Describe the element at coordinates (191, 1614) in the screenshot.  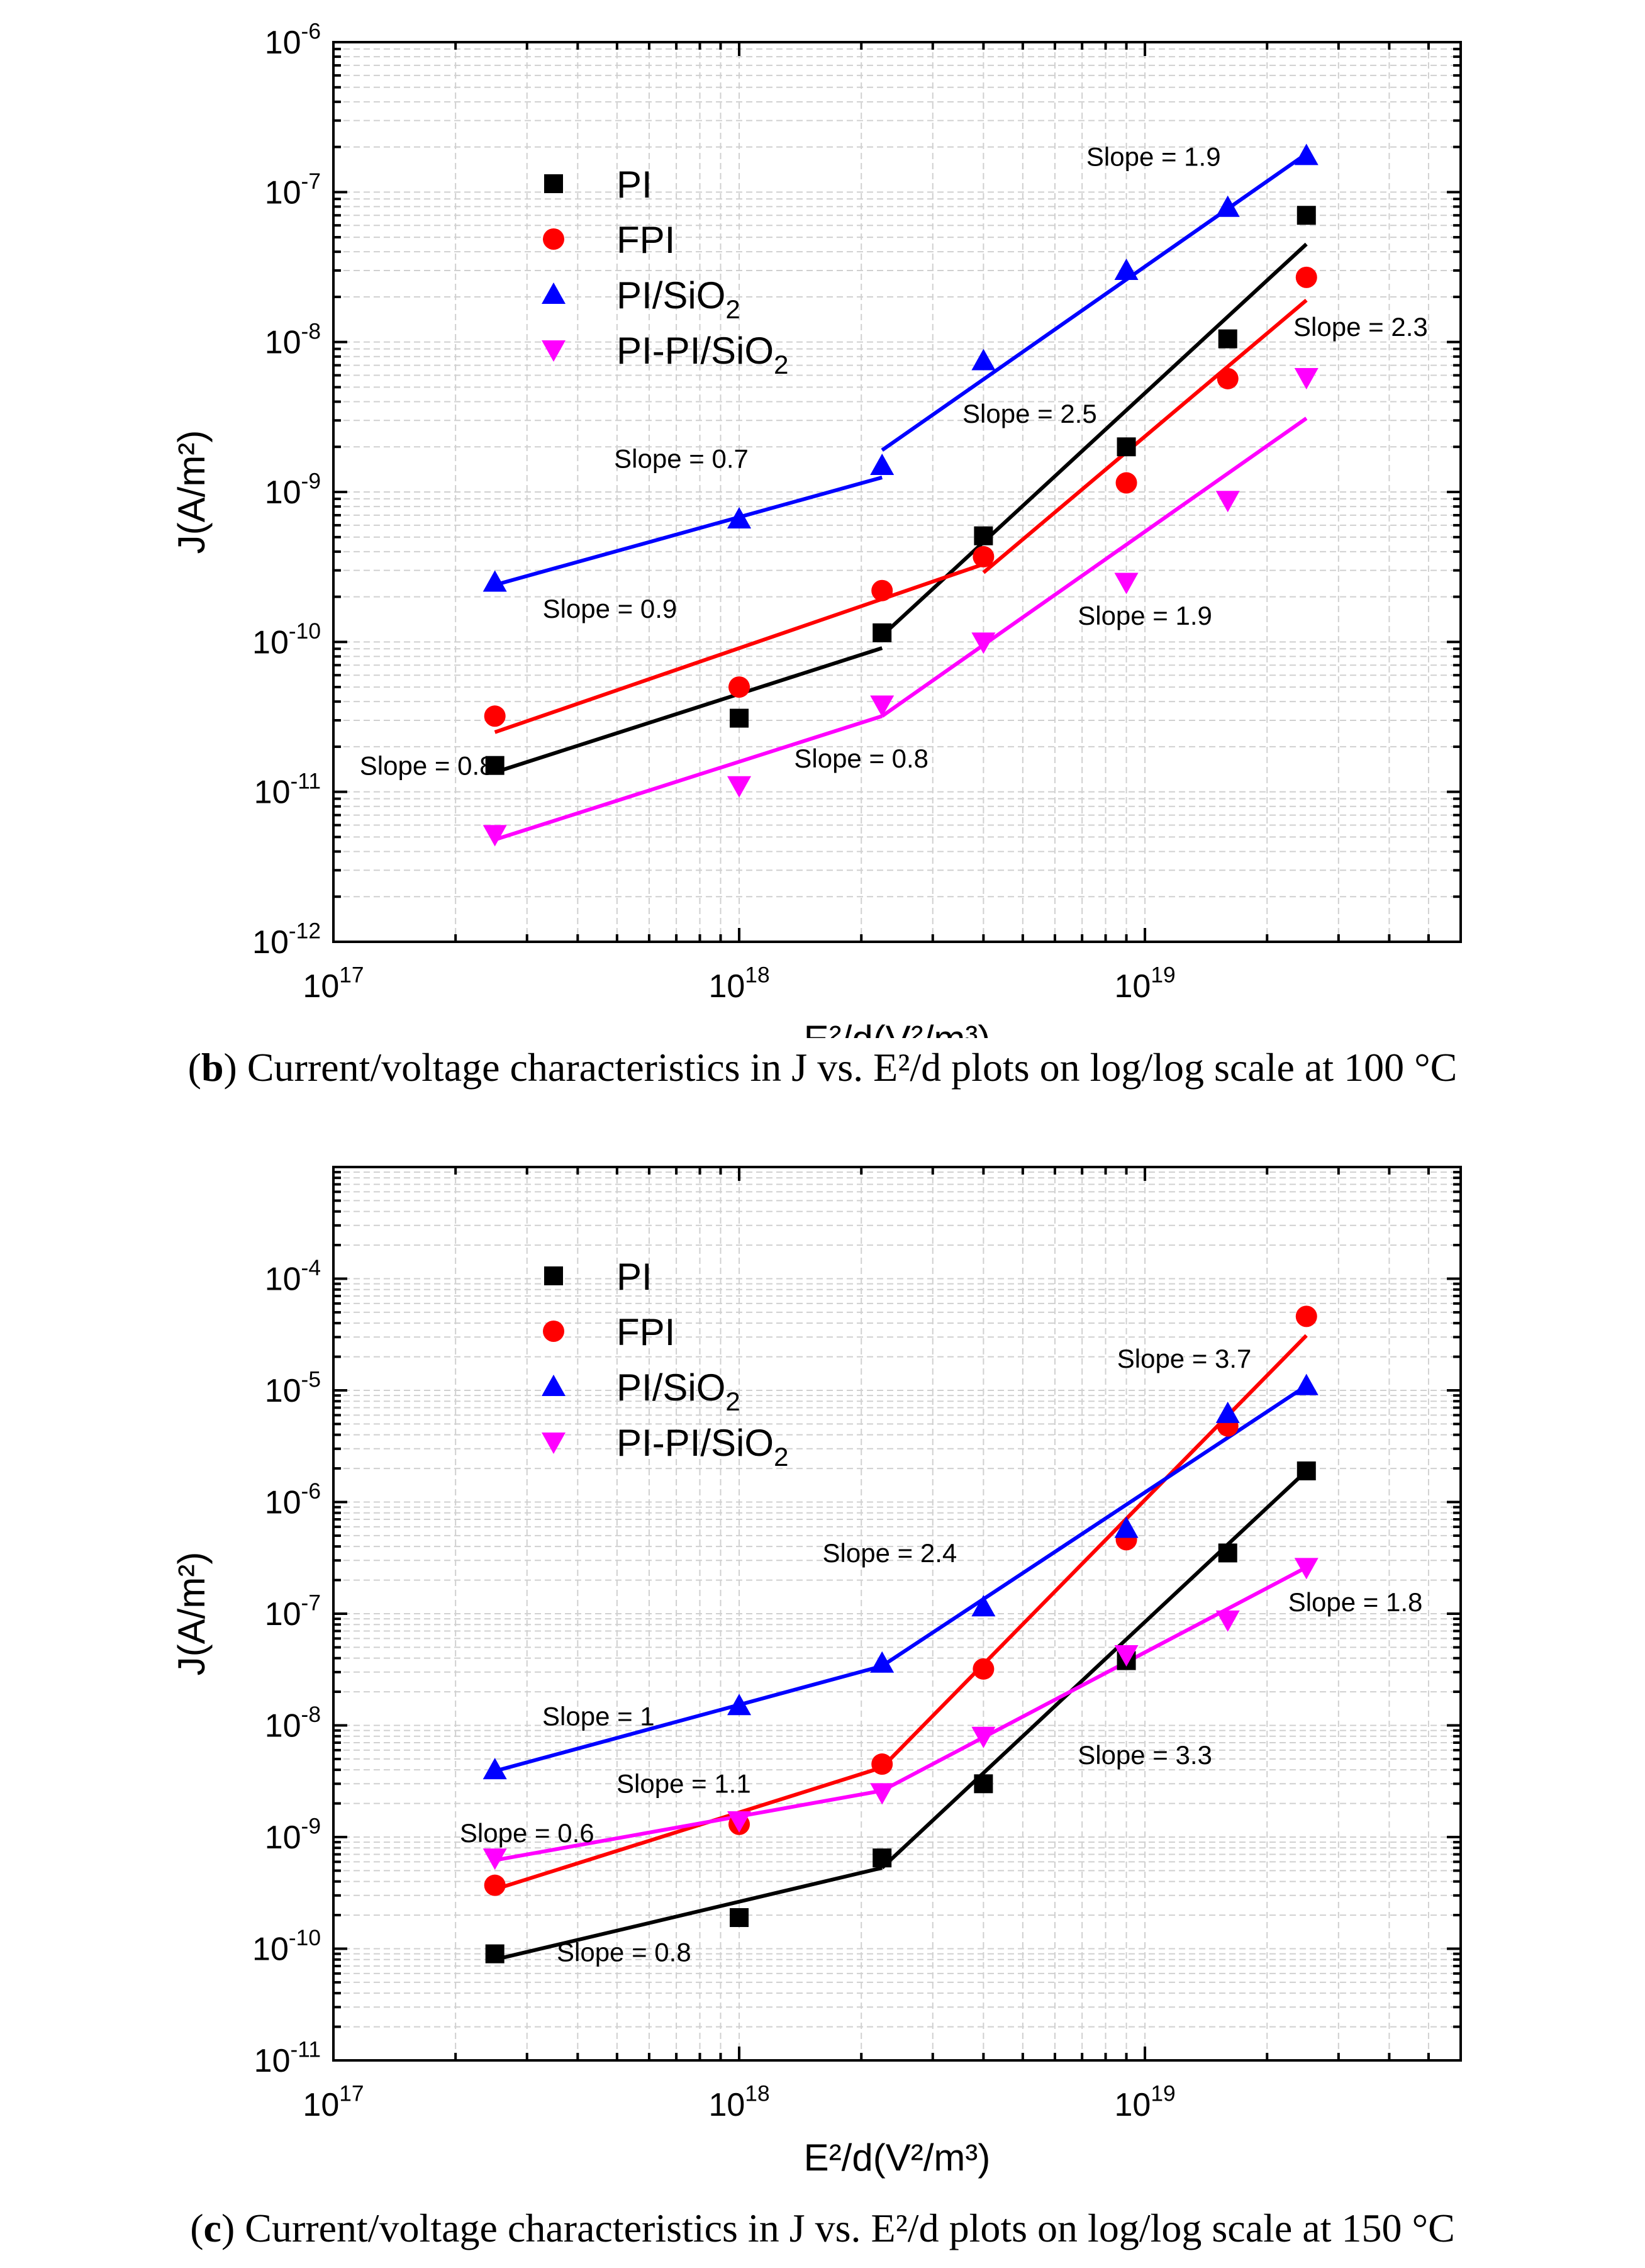
I see `y-axis-title: J(A/m²)` at that location.